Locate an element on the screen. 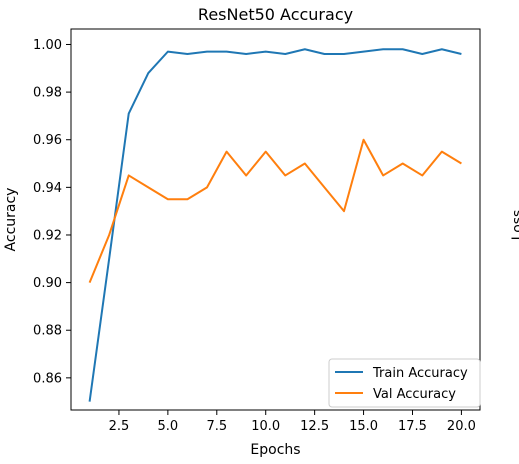 The width and height of the screenshot is (519, 464). legend-label-val: Val Accuracy is located at coordinates (414, 394).